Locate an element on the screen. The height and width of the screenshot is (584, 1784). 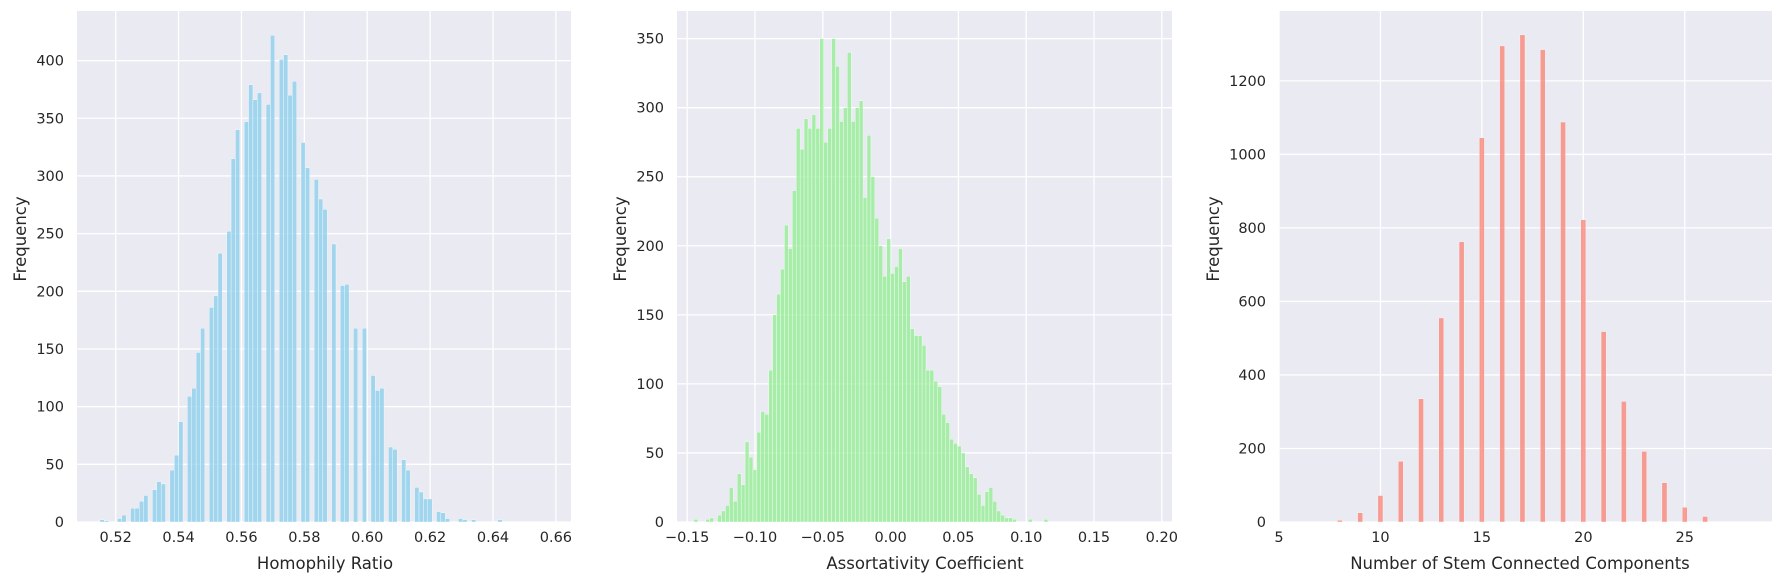
y-tick-label: 1000 is located at coordinates (1247, 155).